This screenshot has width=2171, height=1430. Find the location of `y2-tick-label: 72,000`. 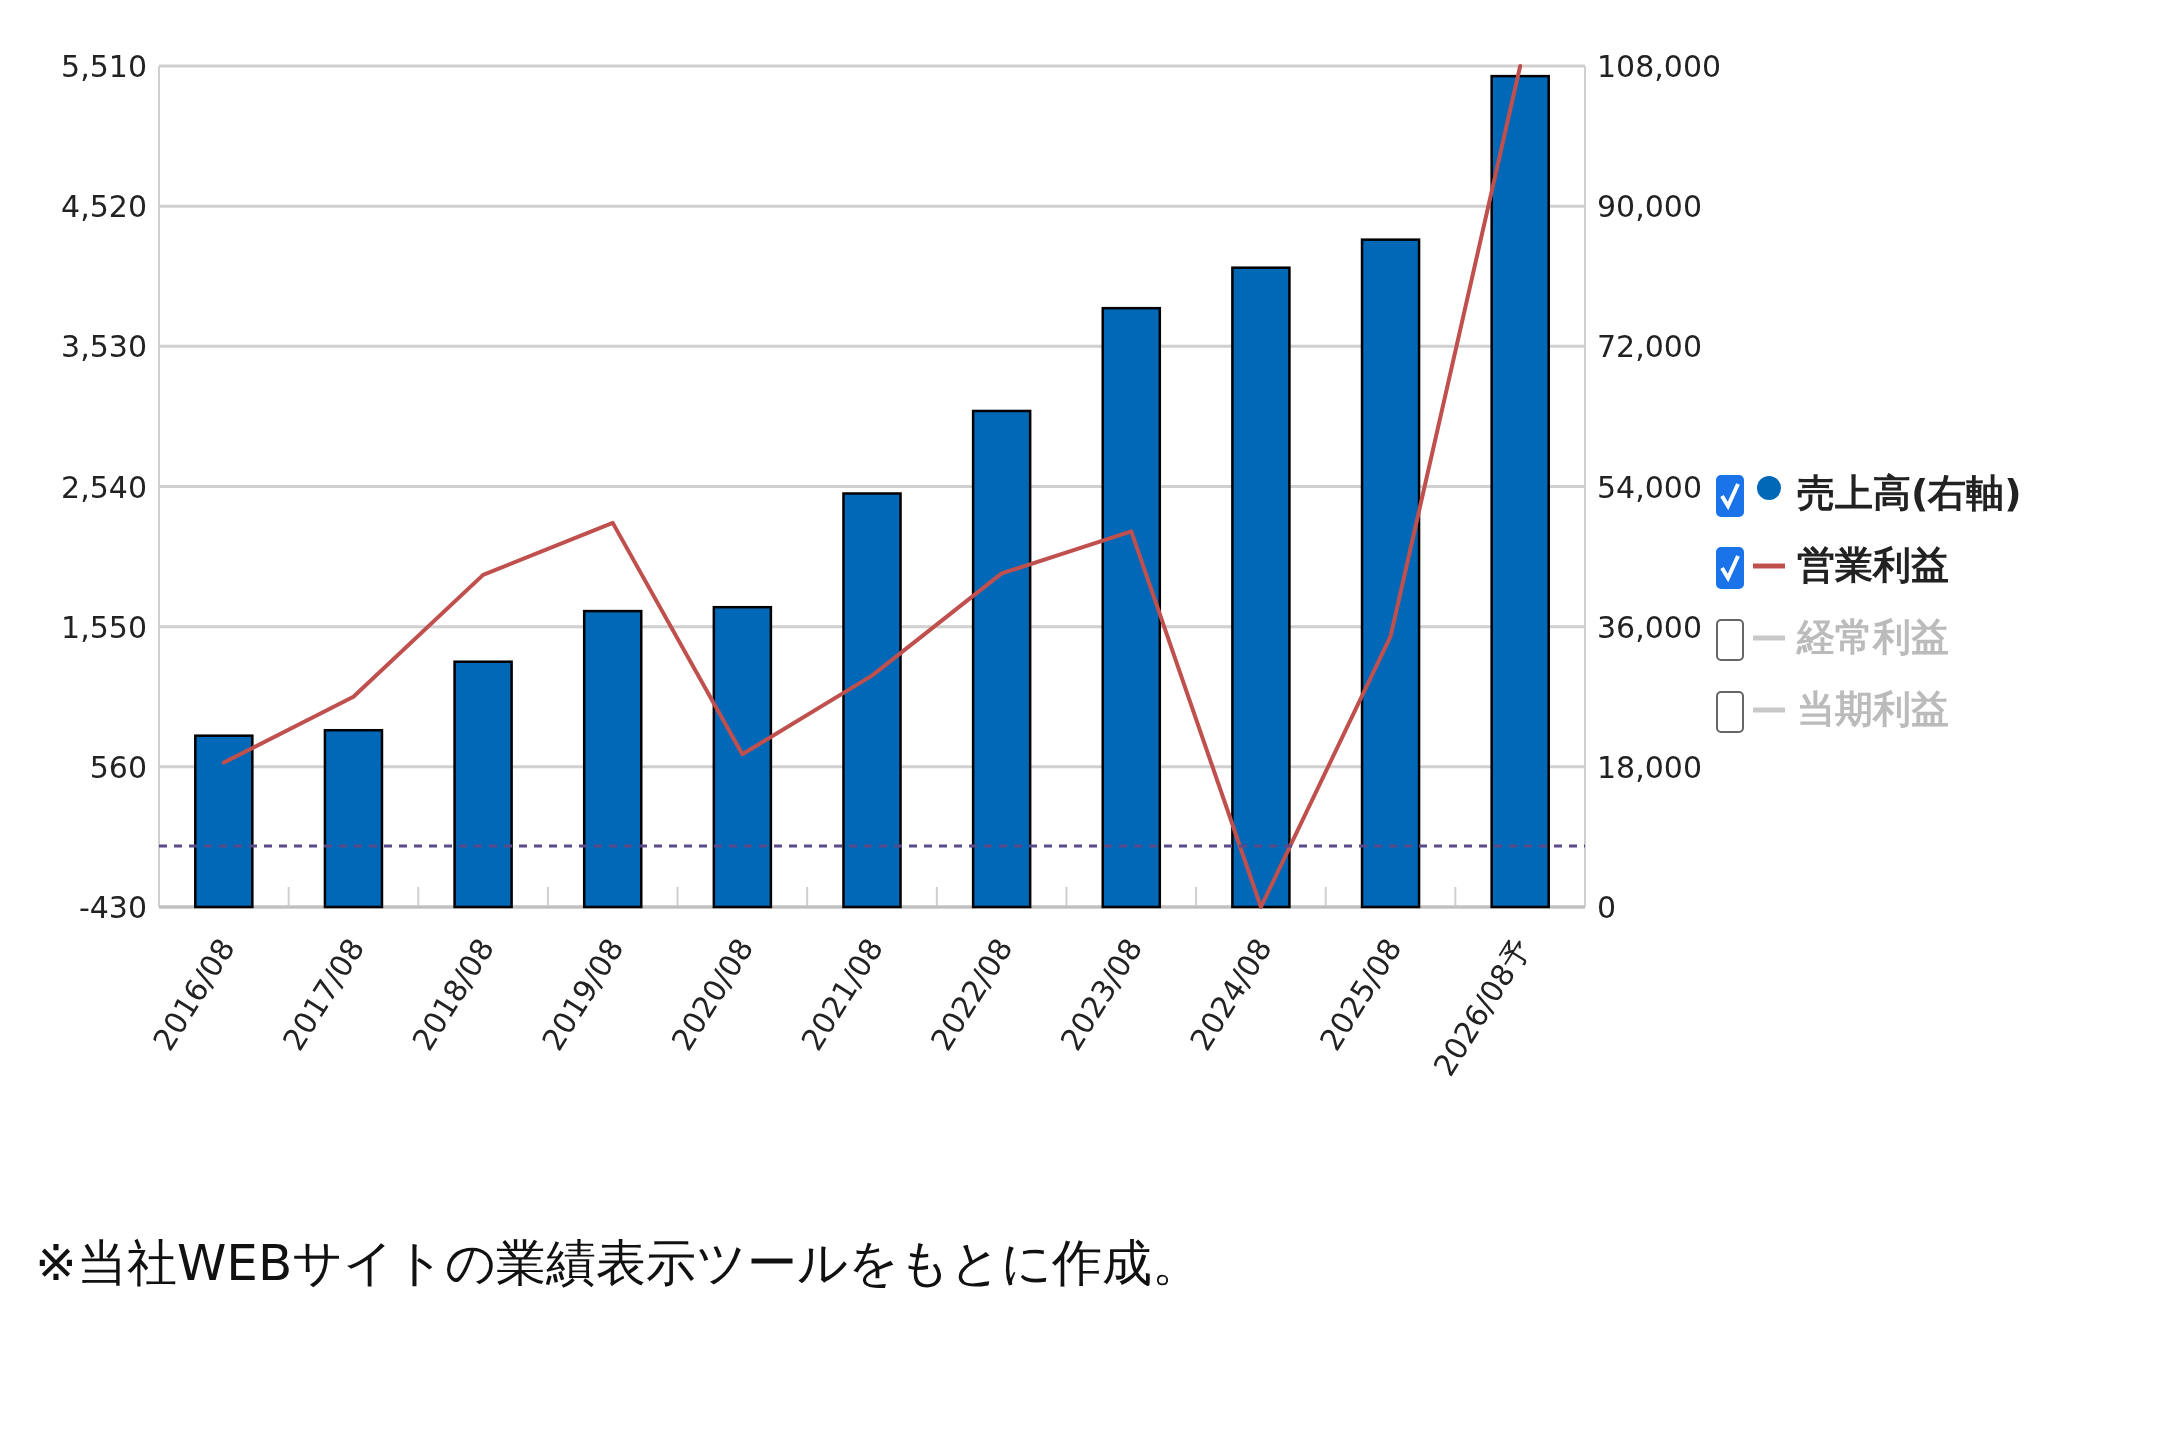

y2-tick-label: 72,000 is located at coordinates (1649, 347).